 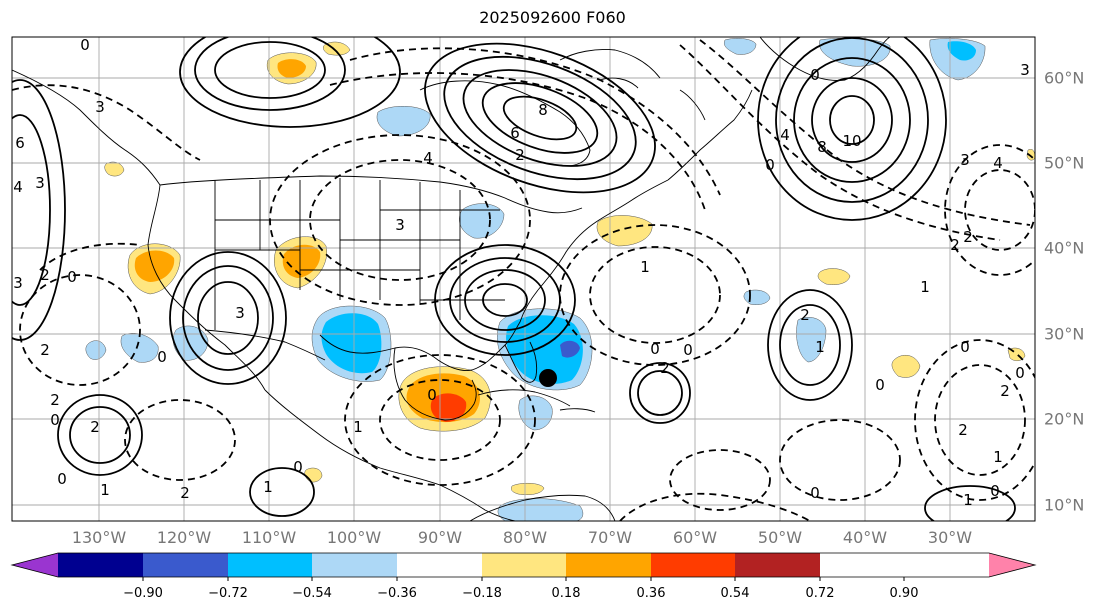 What do you see at coordinates (525, 537) in the screenshot?
I see `lon-label: 80°W` at bounding box center [525, 537].